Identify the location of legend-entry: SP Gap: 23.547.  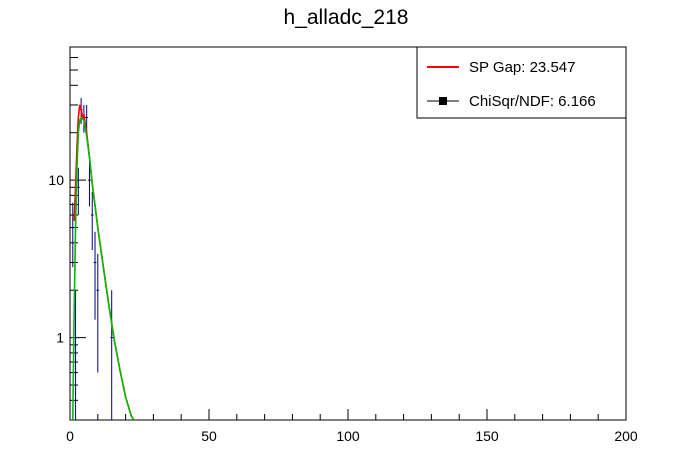
(501, 67).